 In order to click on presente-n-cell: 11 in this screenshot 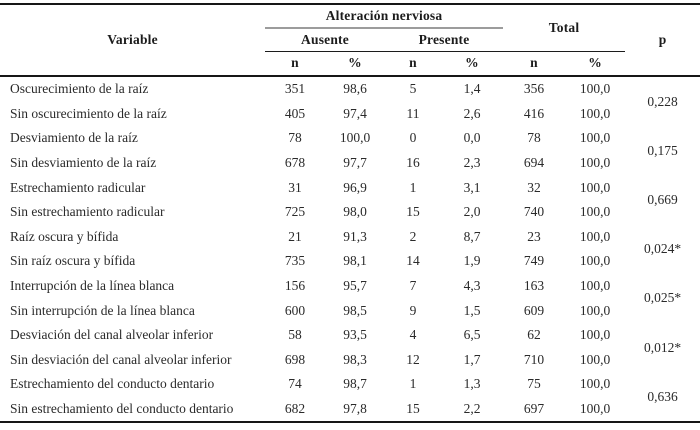, I will do `click(413, 113)`.